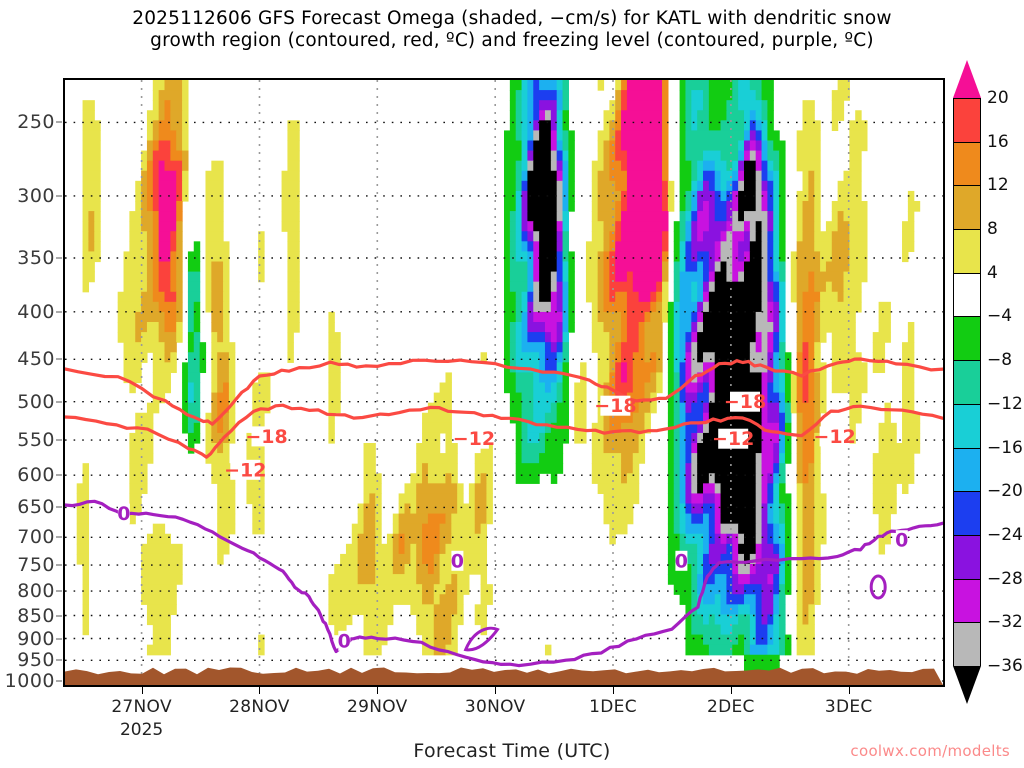  What do you see at coordinates (36, 638) in the screenshot?
I see `y-axis-tick-label: 900` at bounding box center [36, 638].